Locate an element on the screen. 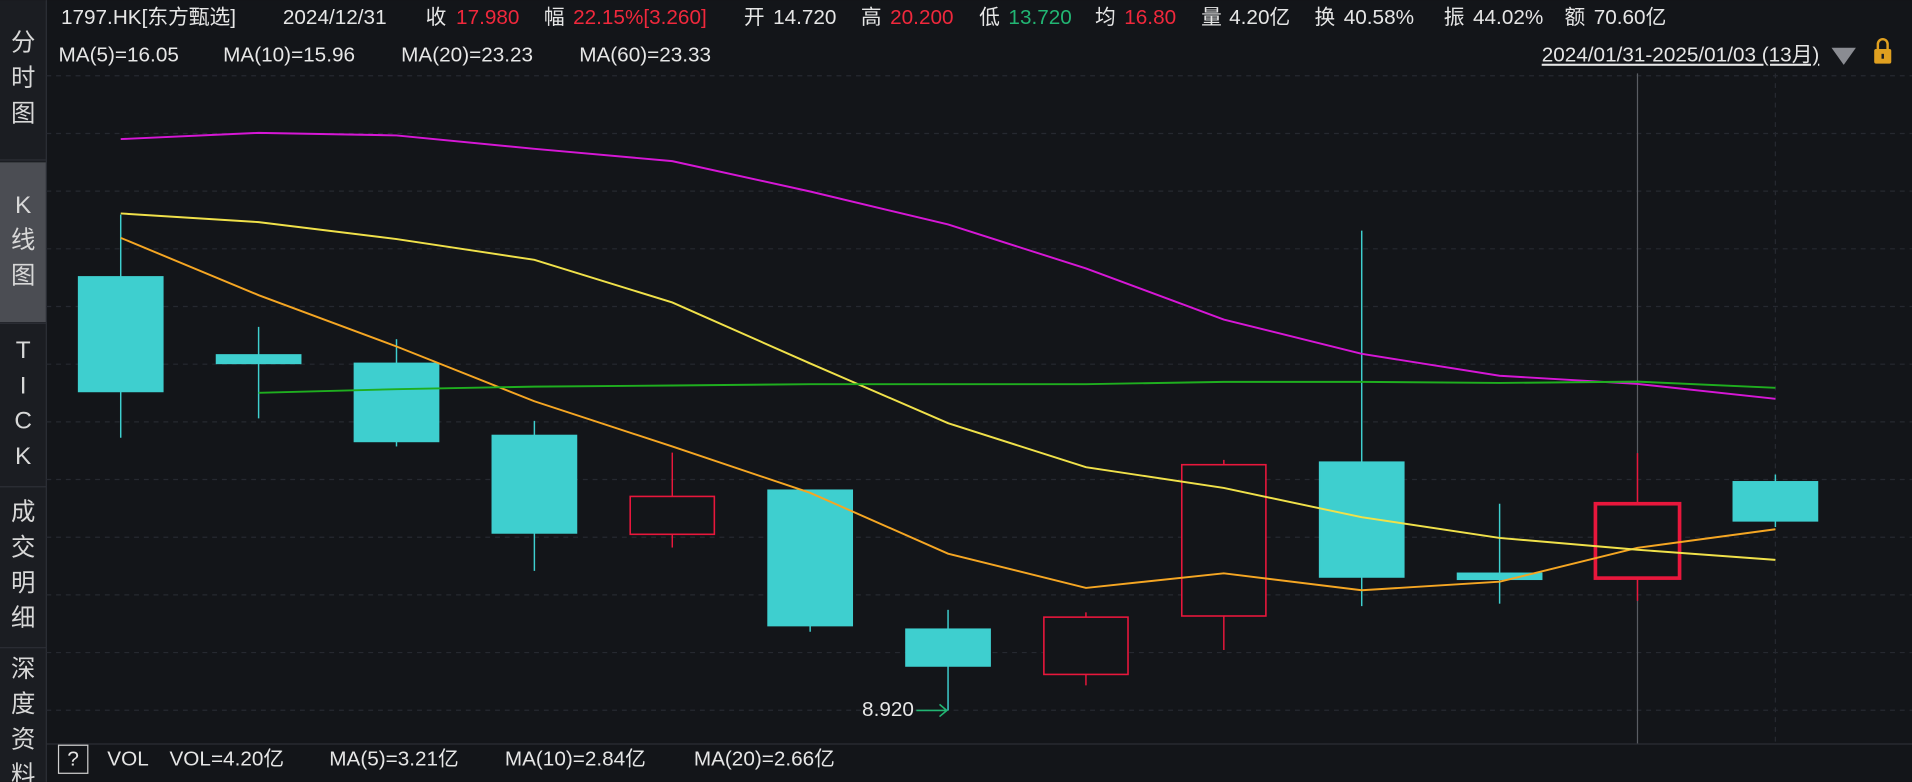 The image size is (1912, 782). tab: 分时图 is located at coordinates (23, 79).